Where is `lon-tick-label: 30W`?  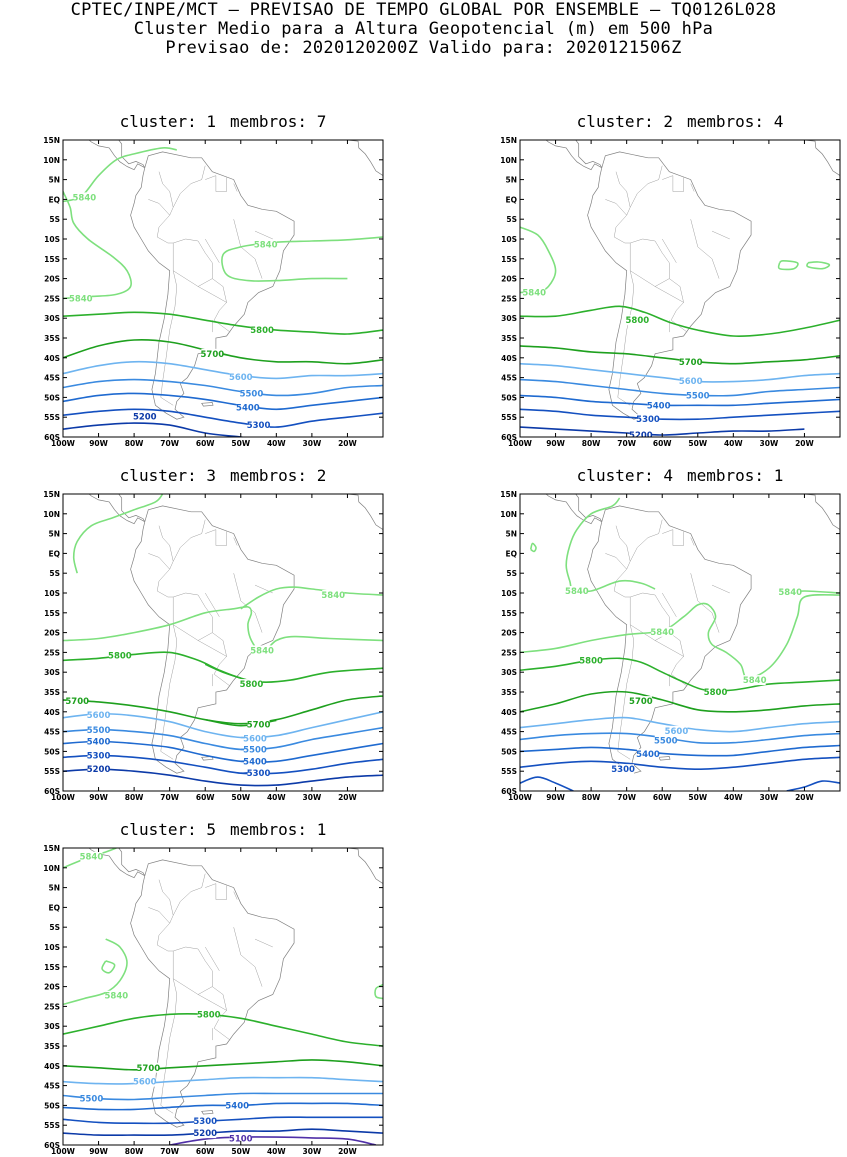 lon-tick-label: 30W is located at coordinates (312, 443).